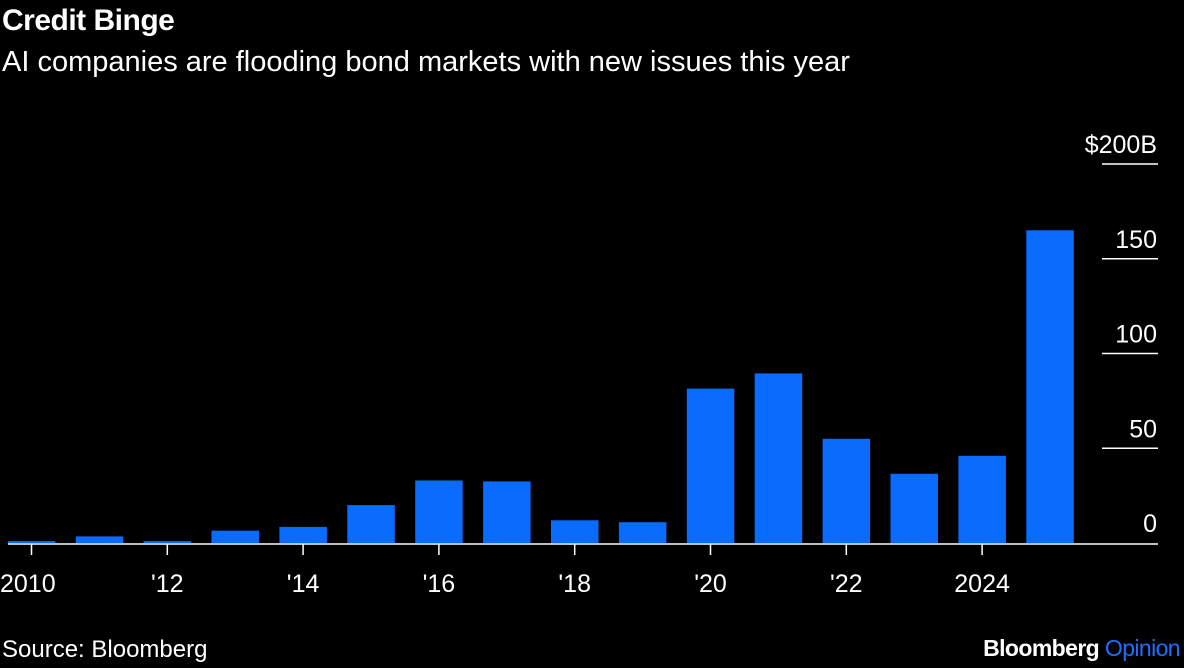  I want to click on x-tick-label: '12, so click(167, 584).